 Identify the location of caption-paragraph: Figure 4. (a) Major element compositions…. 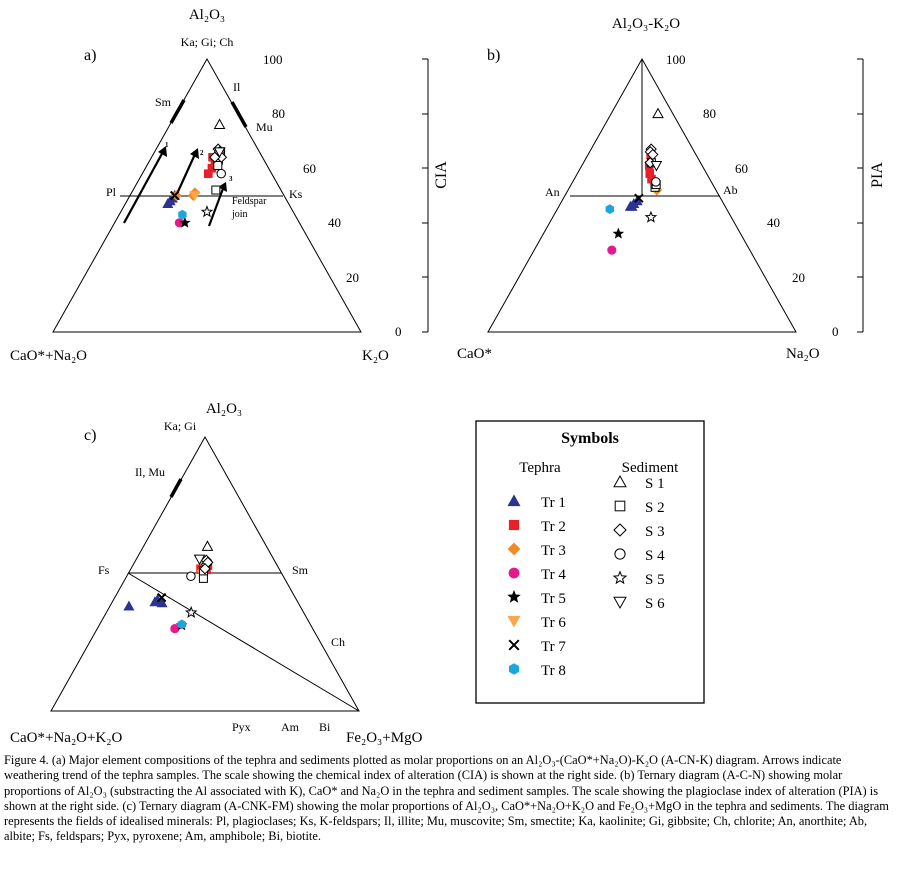
(449, 799).